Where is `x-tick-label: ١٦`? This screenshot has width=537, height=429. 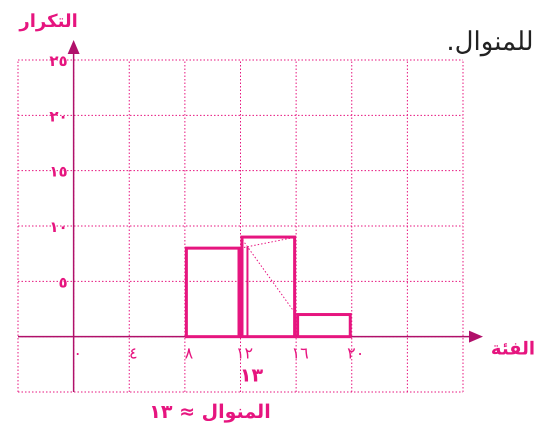 x-tick-label: ١٦ is located at coordinates (300, 353).